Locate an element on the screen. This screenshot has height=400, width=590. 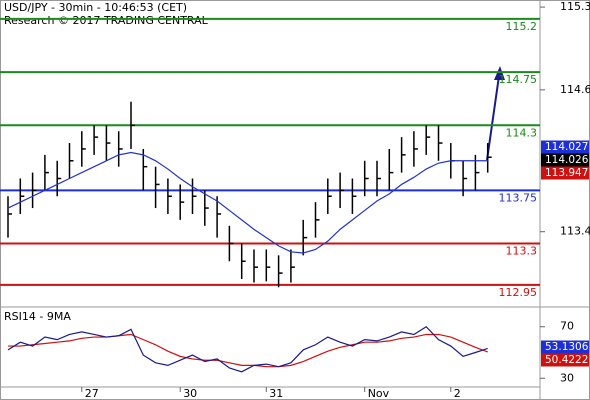
price-label: 113.947 is located at coordinates (566, 173).